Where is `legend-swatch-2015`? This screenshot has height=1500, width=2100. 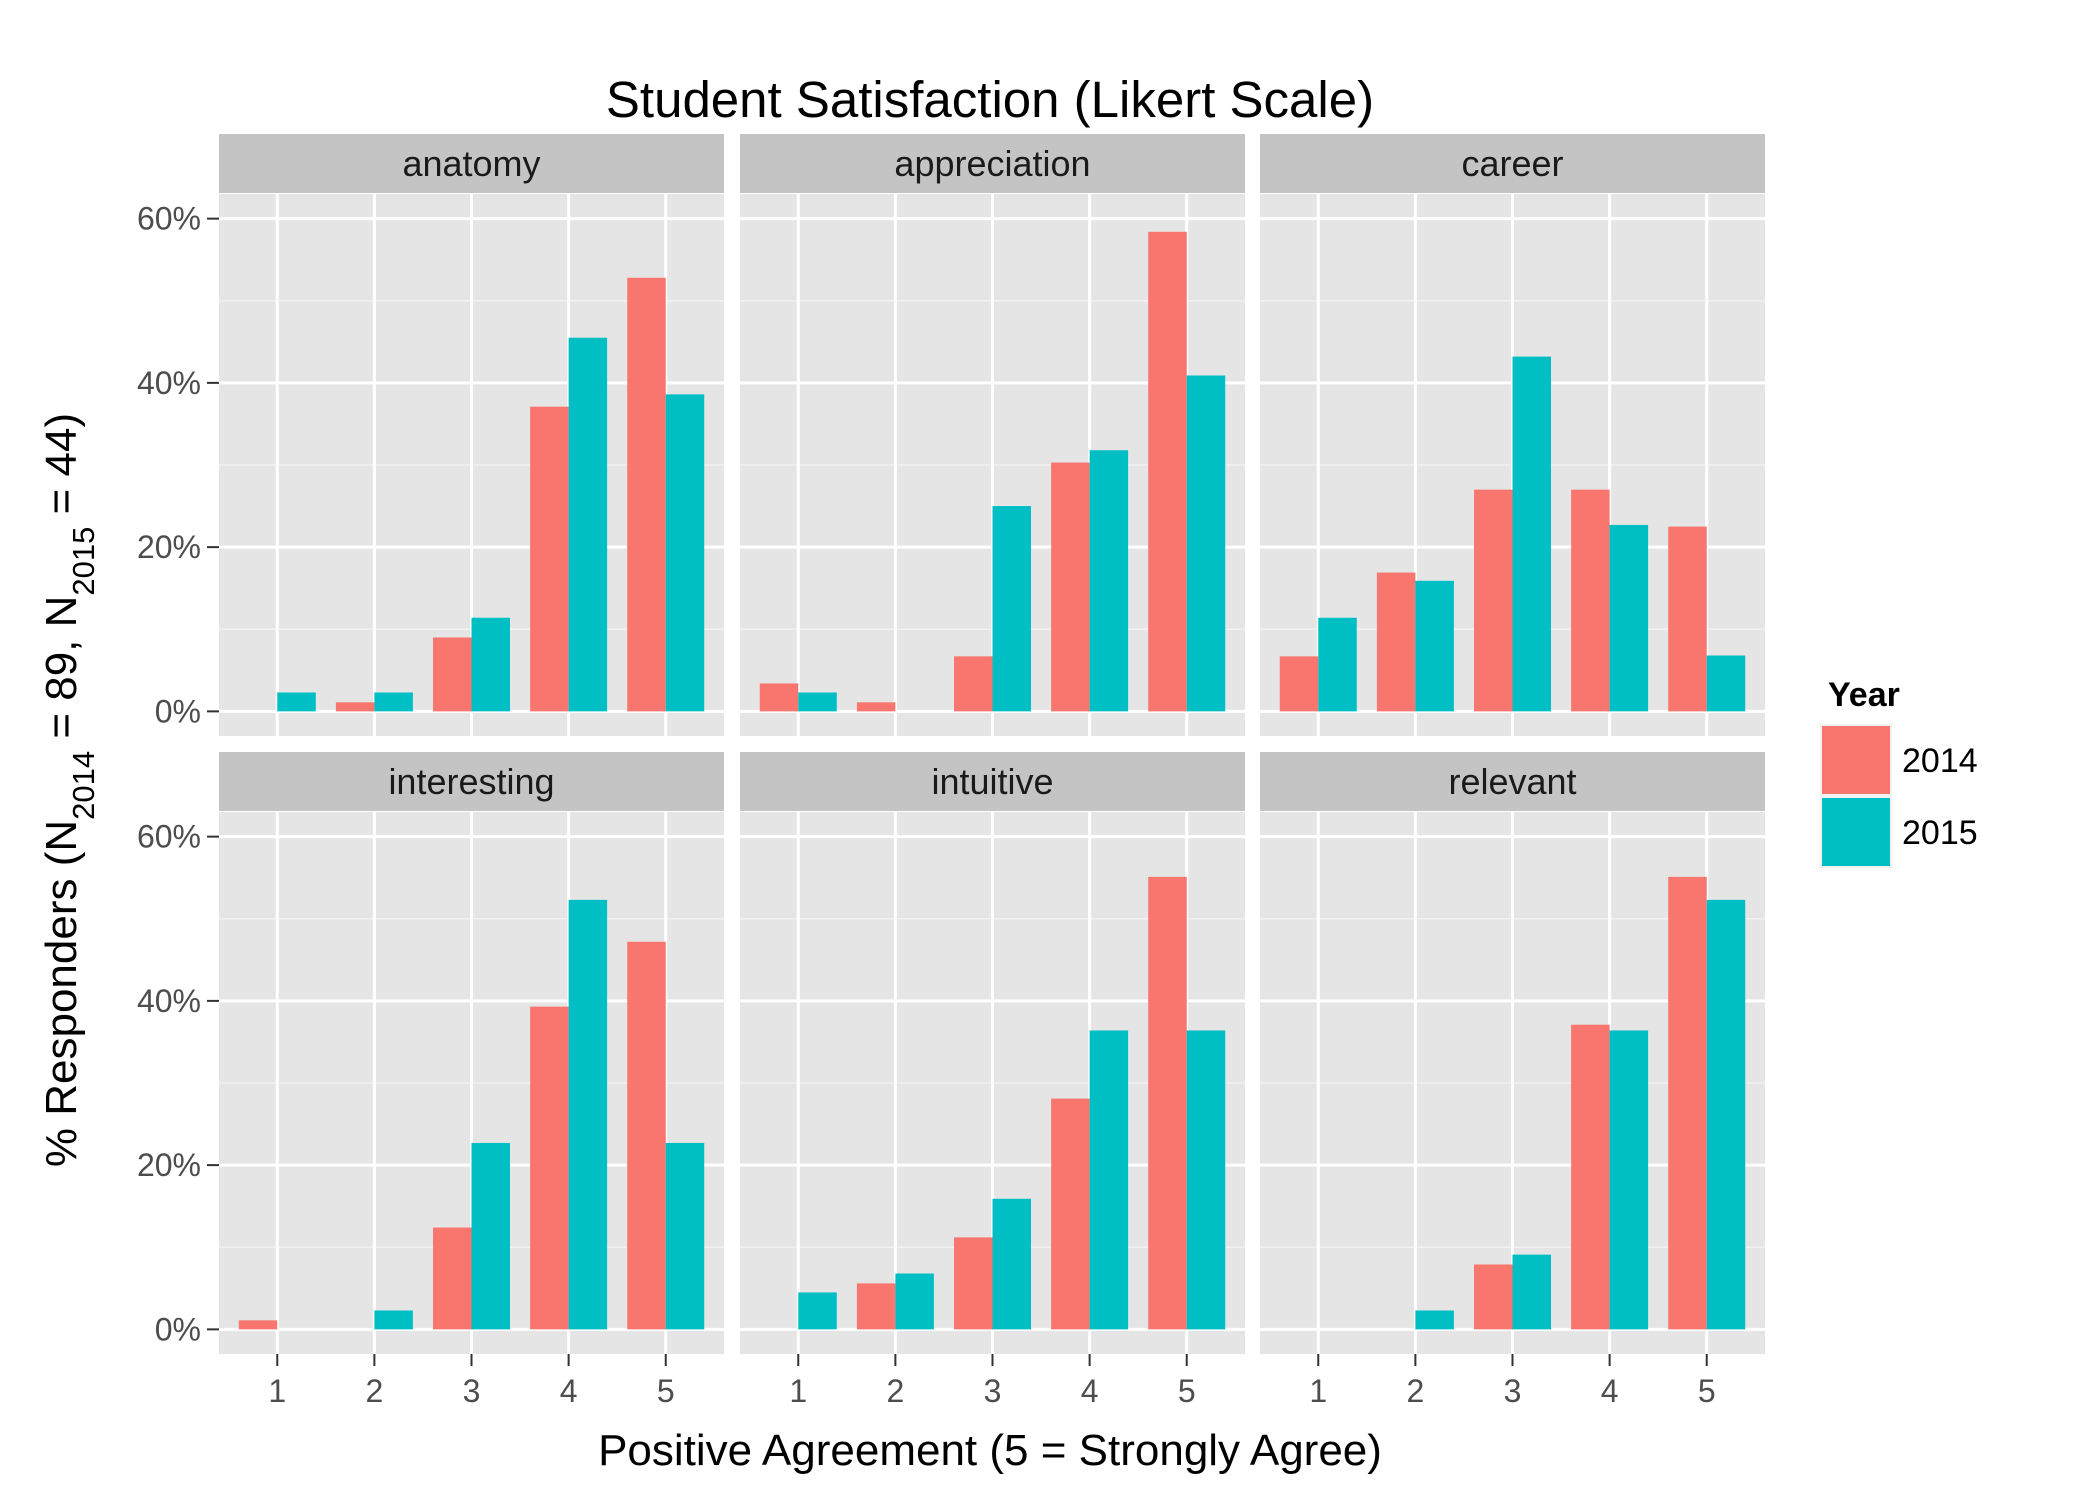
legend-swatch-2015 is located at coordinates (1856, 832).